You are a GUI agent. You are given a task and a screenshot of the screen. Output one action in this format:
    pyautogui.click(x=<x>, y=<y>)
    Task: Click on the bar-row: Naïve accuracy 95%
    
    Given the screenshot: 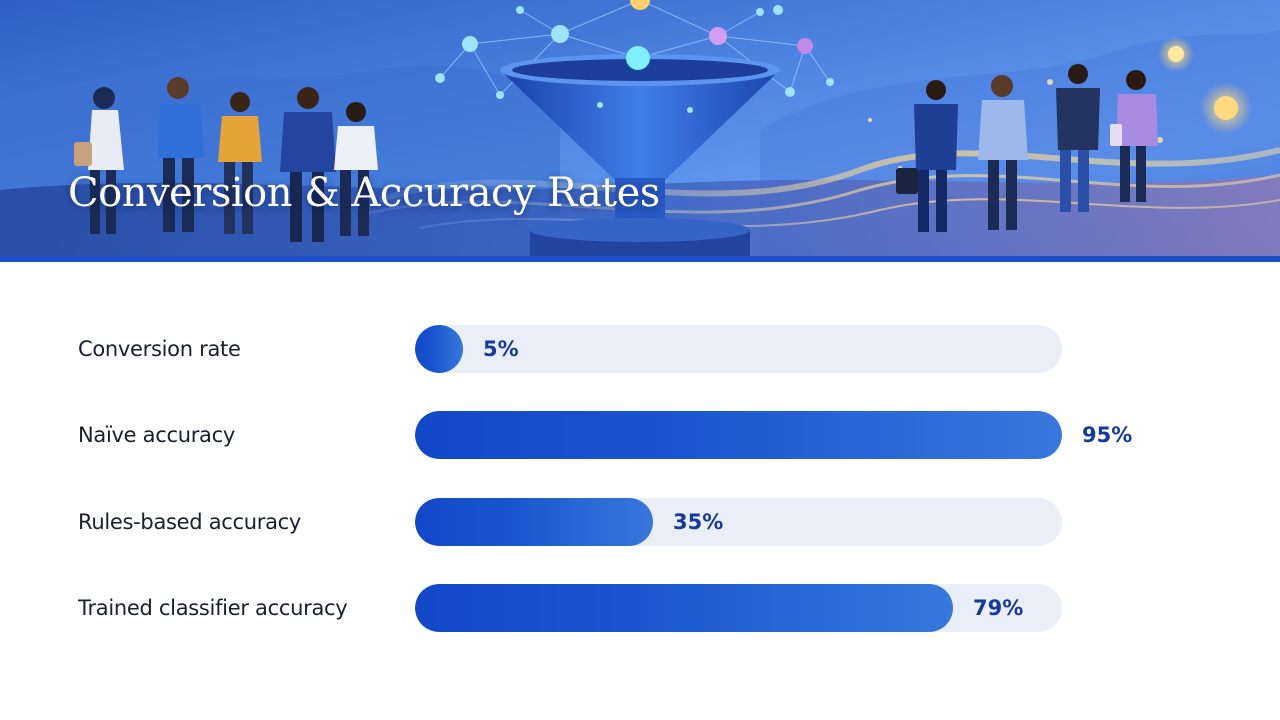 What is the action you would take?
    pyautogui.click(x=640, y=435)
    